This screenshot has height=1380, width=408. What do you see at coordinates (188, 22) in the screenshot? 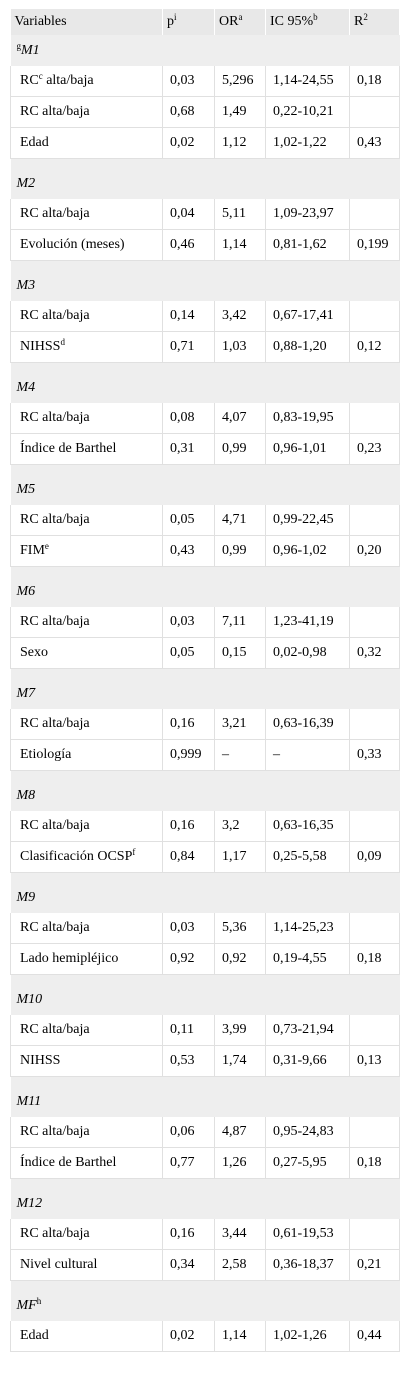
I see `header-p: pi` at bounding box center [188, 22].